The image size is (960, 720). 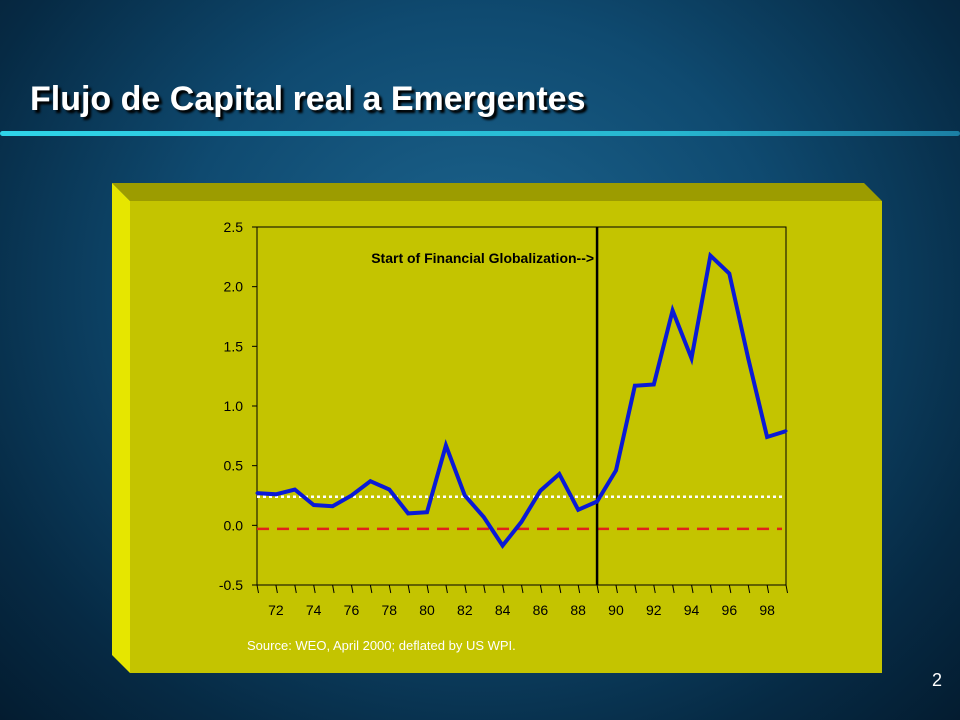 I want to click on y-tick-label: 0.0, so click(x=234, y=525).